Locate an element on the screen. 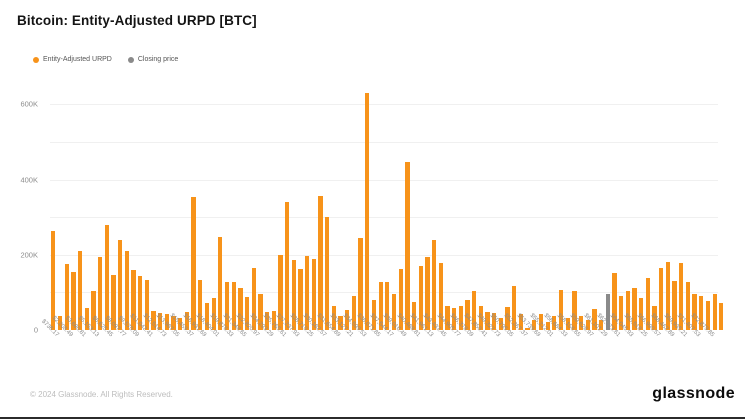 The width and height of the screenshot is (745, 419). legend-item-urpd: Entity-Adjusted URPD is located at coordinates (72, 59).